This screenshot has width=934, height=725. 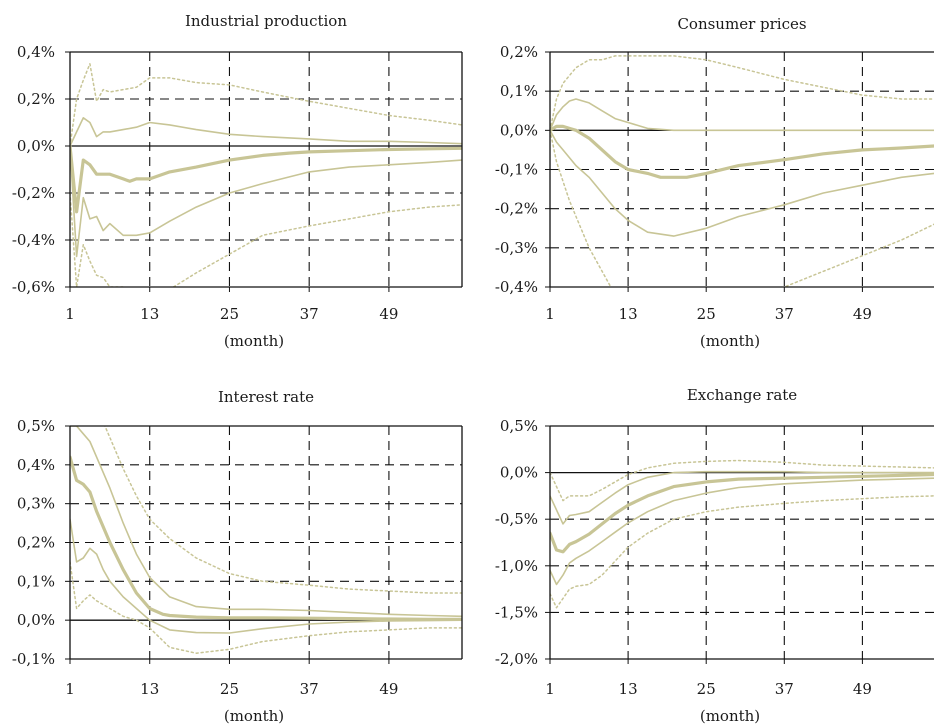 I want to click on y-tick-label: -2,0%, so click(x=516, y=659).